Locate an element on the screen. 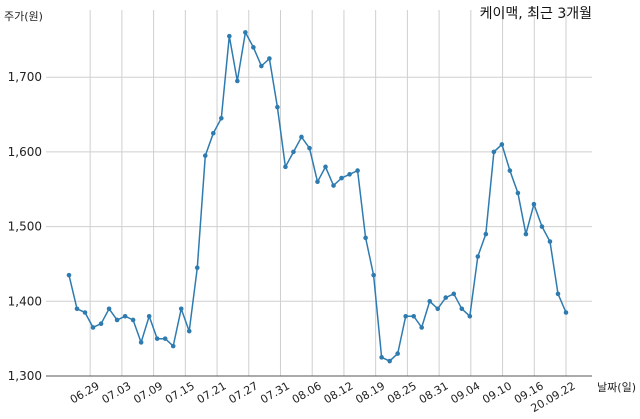 This screenshot has height=419, width=640. x-tick-label: 08.25 is located at coordinates (402, 392).